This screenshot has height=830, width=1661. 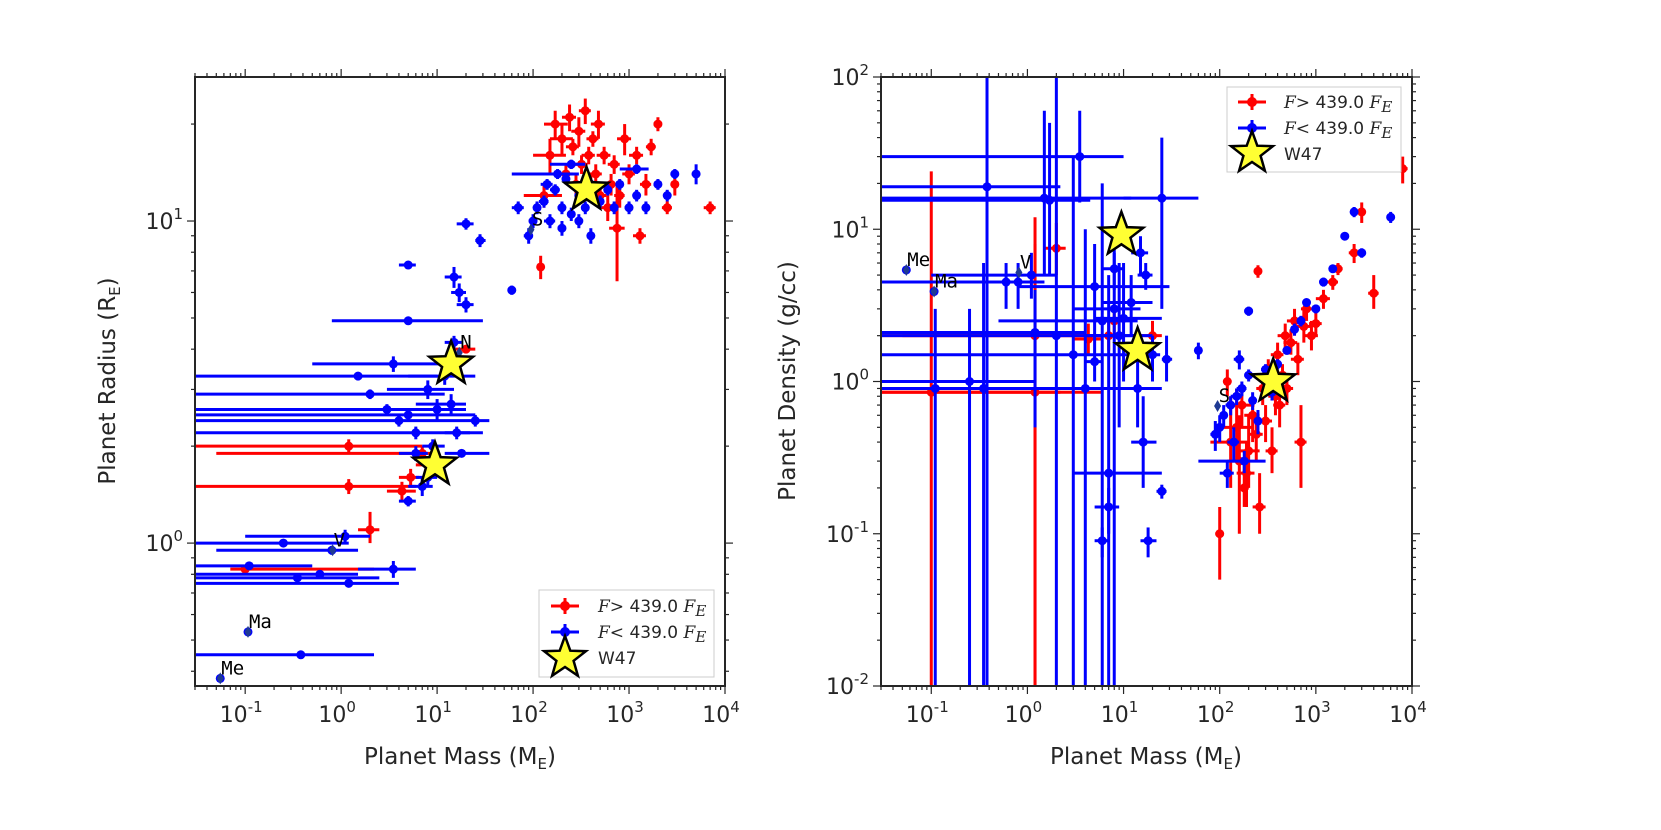 What do you see at coordinates (465, 343) in the screenshot?
I see `planet-label: N` at bounding box center [465, 343].